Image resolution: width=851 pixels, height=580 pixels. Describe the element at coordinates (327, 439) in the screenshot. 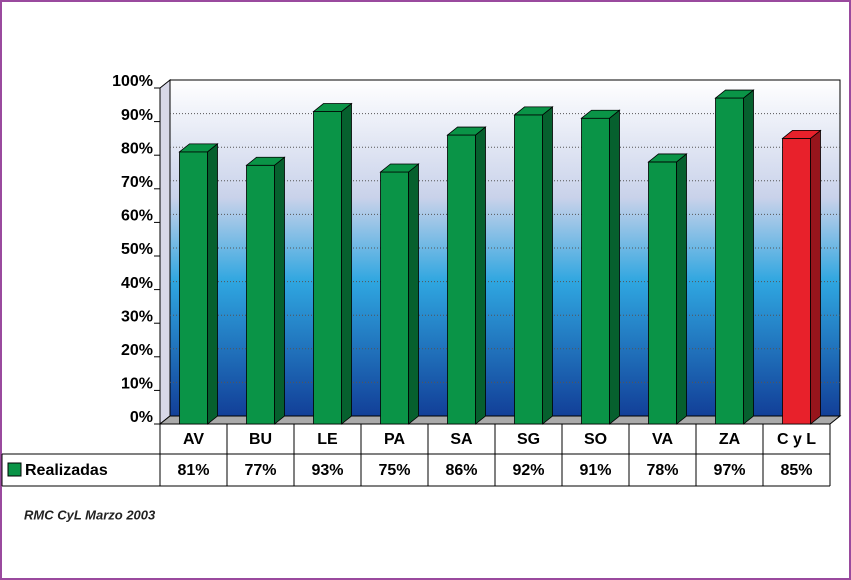

I see `x-tick-label: LE` at that location.